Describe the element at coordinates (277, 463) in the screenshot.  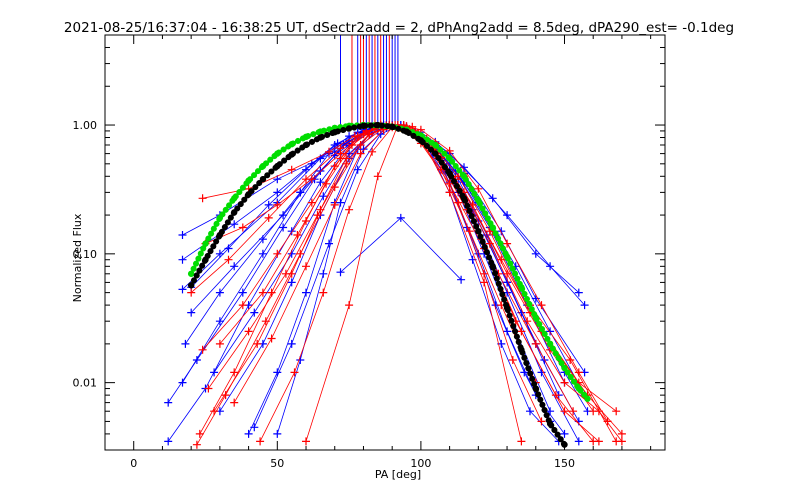
I see `x-tick-label: 50` at that location.